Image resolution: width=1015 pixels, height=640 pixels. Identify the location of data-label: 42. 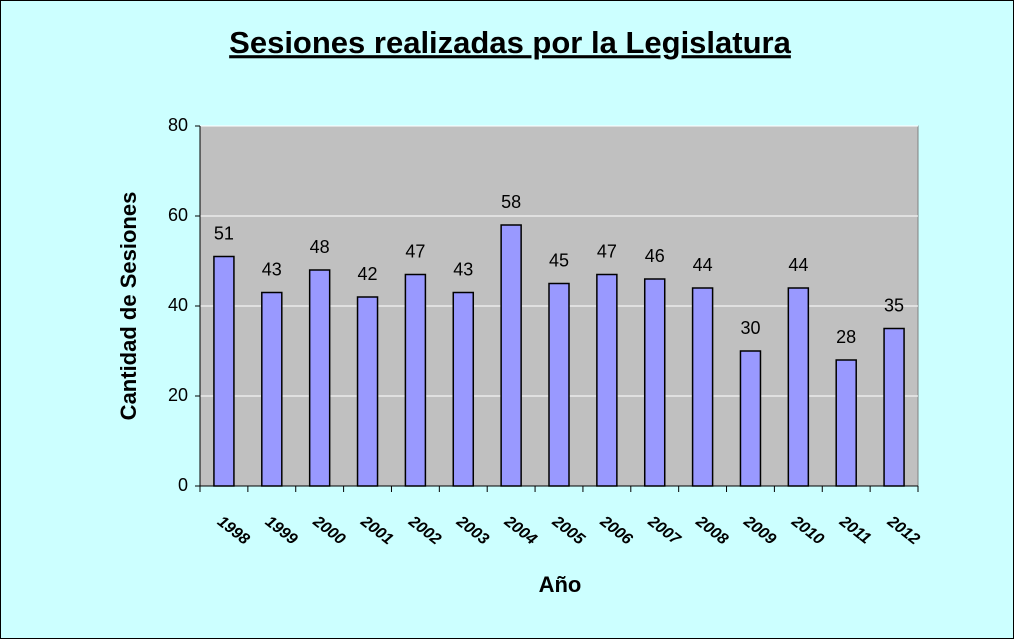
(368, 274).